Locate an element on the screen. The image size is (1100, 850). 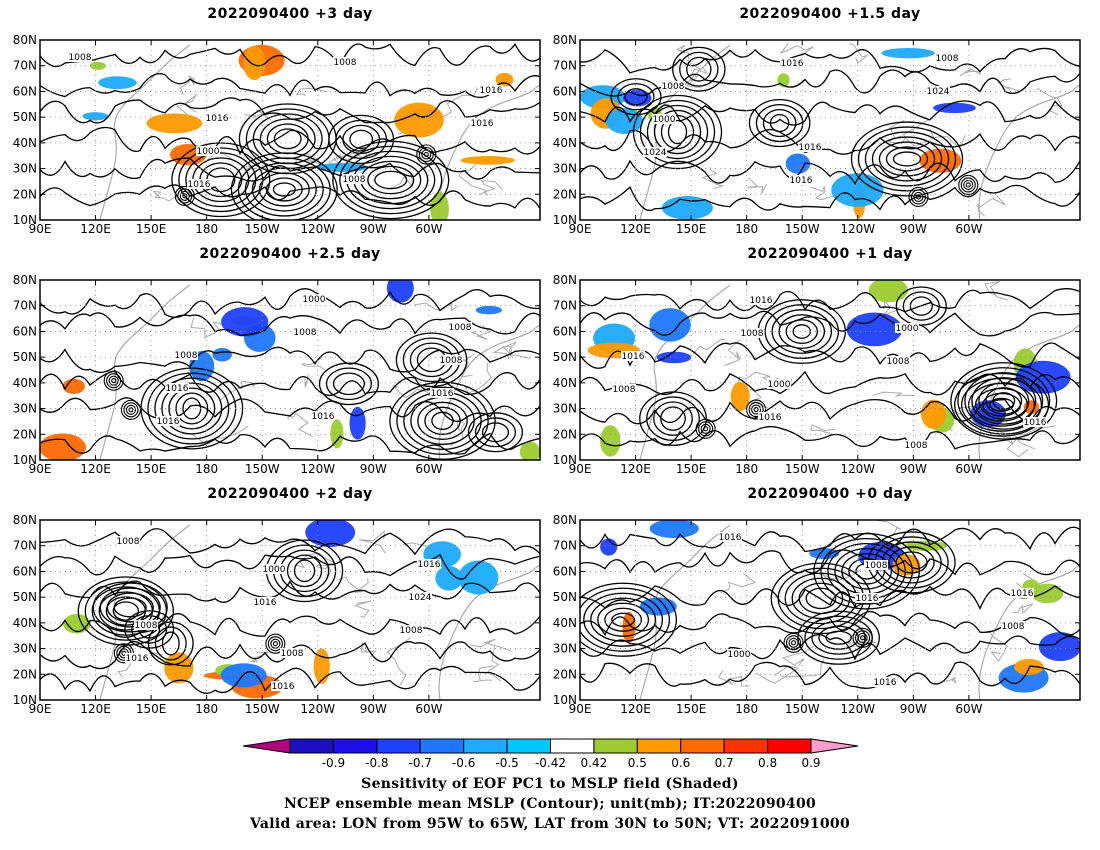
colorbar-tick-label: -0.42 is located at coordinates (550, 763).